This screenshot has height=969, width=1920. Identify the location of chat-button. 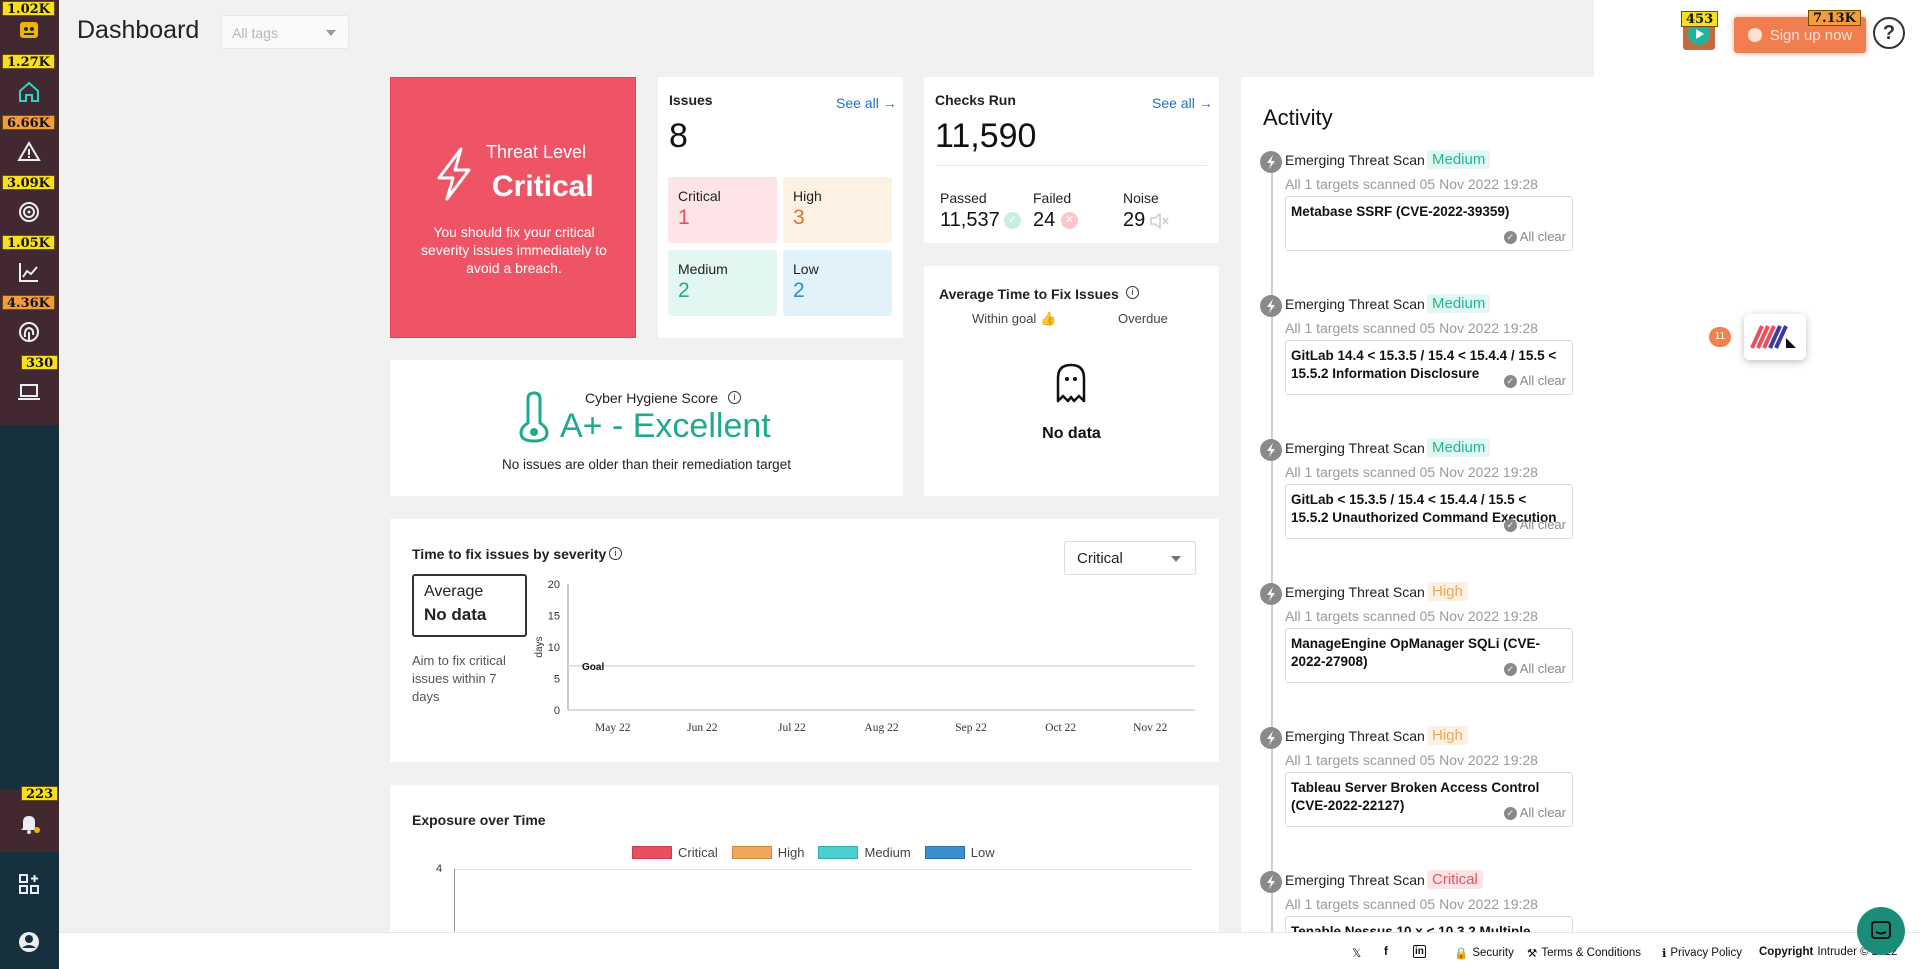
(1881, 931).